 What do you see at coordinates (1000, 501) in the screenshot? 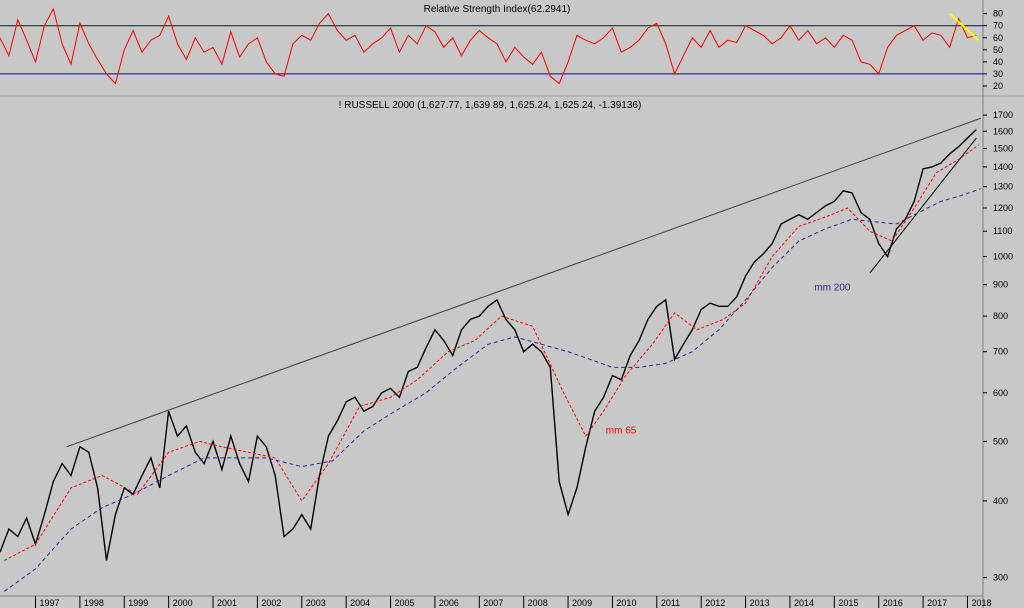
I see `price-tick-label: 400` at bounding box center [1000, 501].